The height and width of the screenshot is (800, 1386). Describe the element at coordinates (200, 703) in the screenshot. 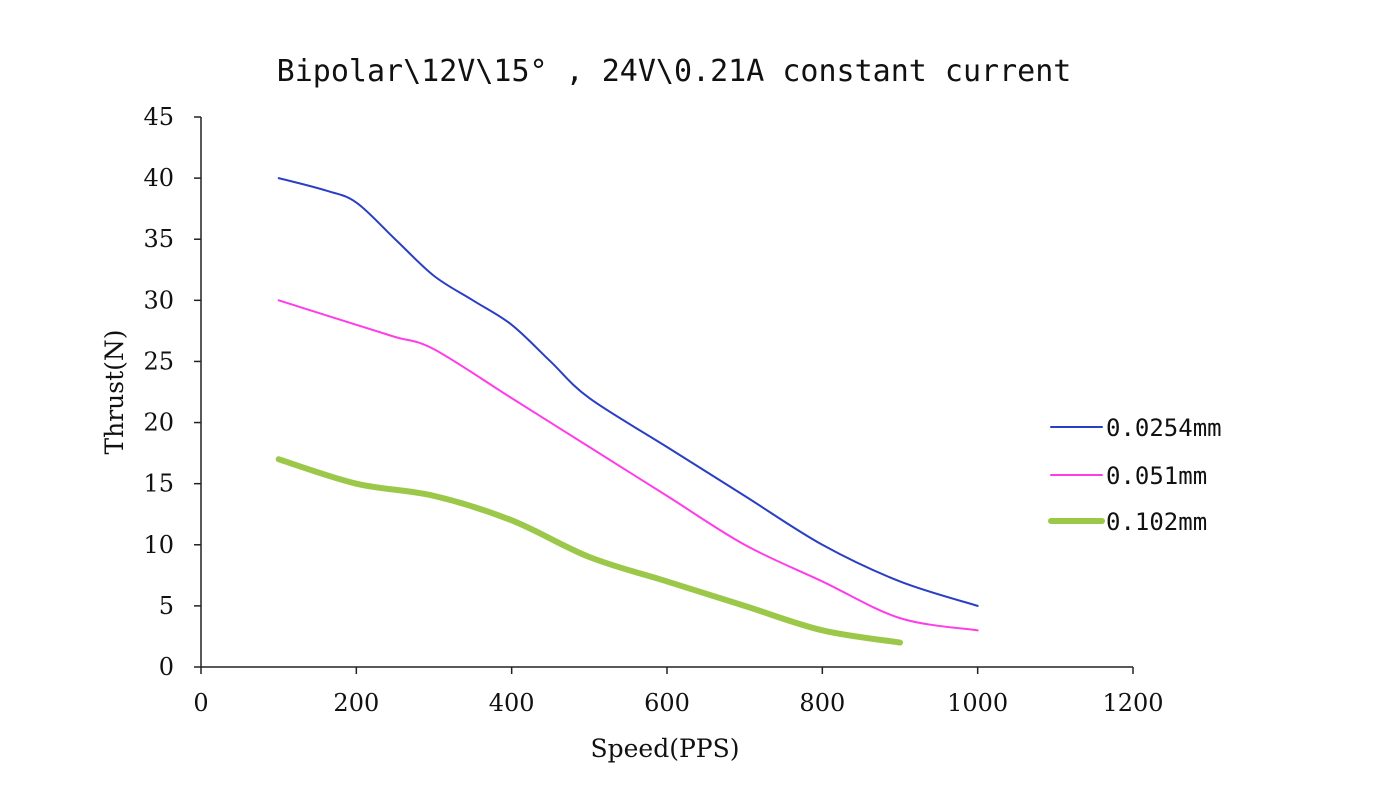

I see `x-tick-label: 0` at that location.